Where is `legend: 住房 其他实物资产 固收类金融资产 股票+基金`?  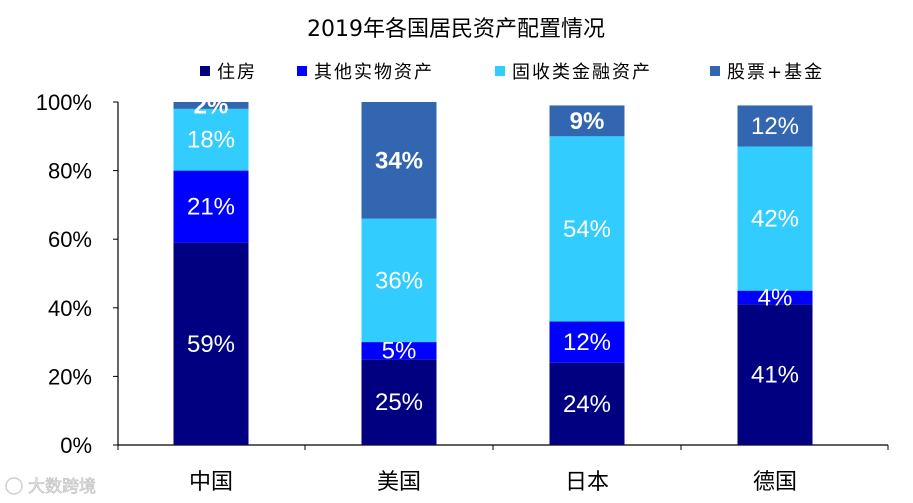
legend: 住房 其他实物资产 固收类金融资产 股票+基金 is located at coordinates (512, 72).